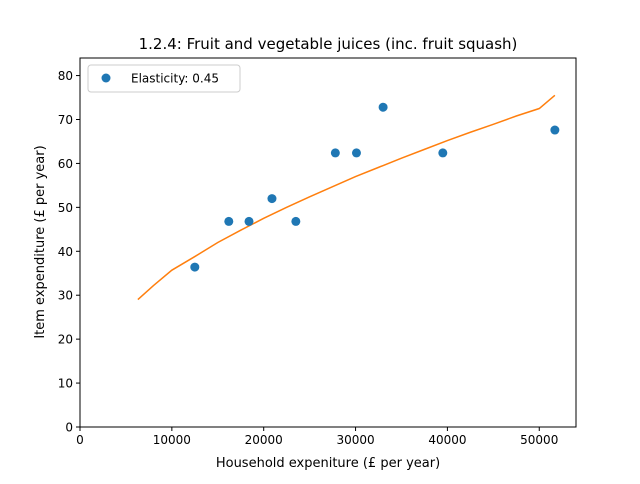 Image resolution: width=640 pixels, height=484 pixels. Describe the element at coordinates (539, 440) in the screenshot. I see `x-tick-label: 50000` at that location.